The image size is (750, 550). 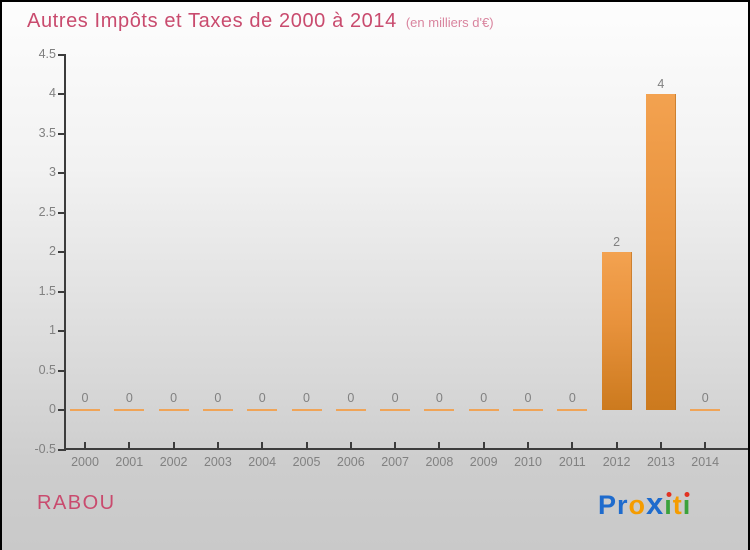 What do you see at coordinates (705, 410) in the screenshot?
I see `zero-marker-2014` at bounding box center [705, 410].